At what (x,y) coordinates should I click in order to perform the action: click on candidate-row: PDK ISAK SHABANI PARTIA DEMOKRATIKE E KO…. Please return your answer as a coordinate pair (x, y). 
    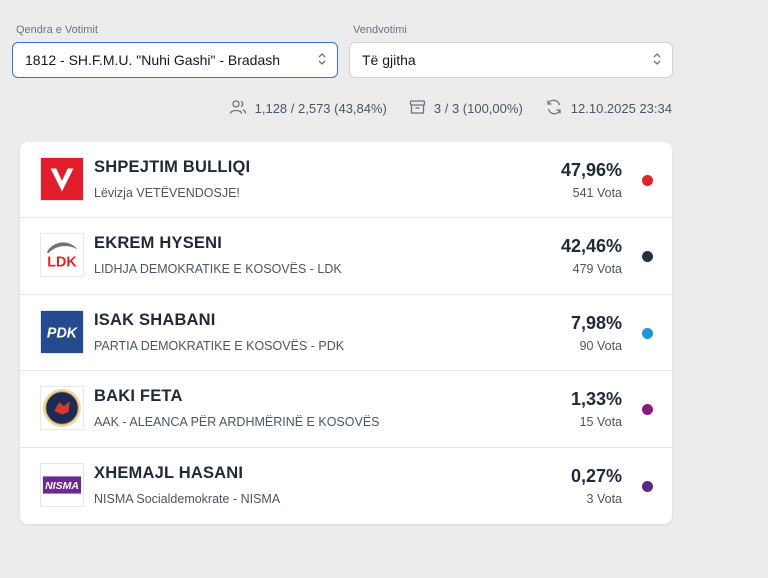
    Looking at the image, I should click on (346, 333).